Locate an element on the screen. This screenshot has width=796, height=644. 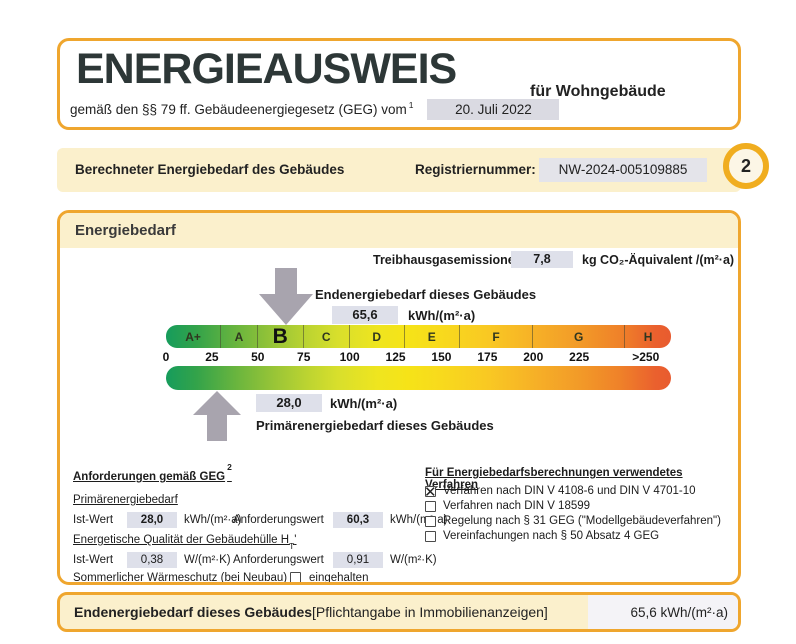
footer-end-energy-label: Endenergiebedarf dieses Gebäudes is located at coordinates (193, 612).